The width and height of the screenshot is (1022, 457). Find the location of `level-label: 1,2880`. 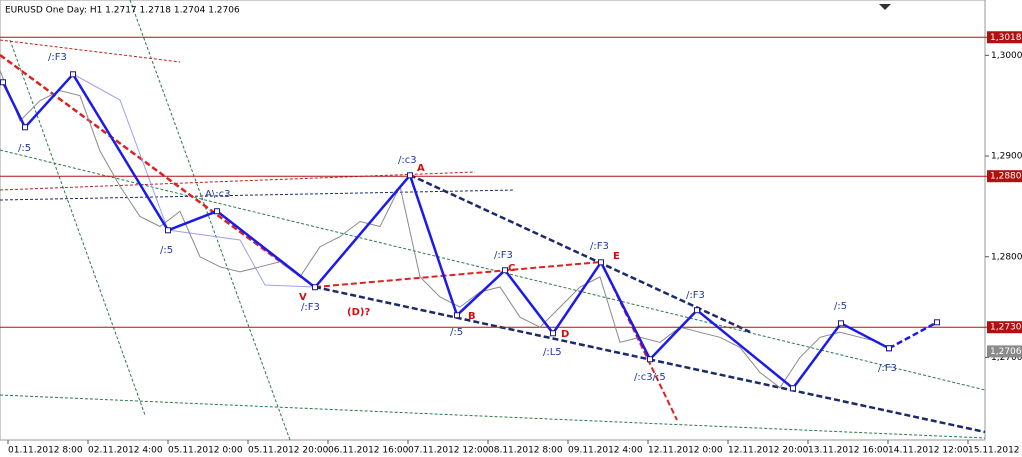

level-label: 1,2880 is located at coordinates (1006, 177).